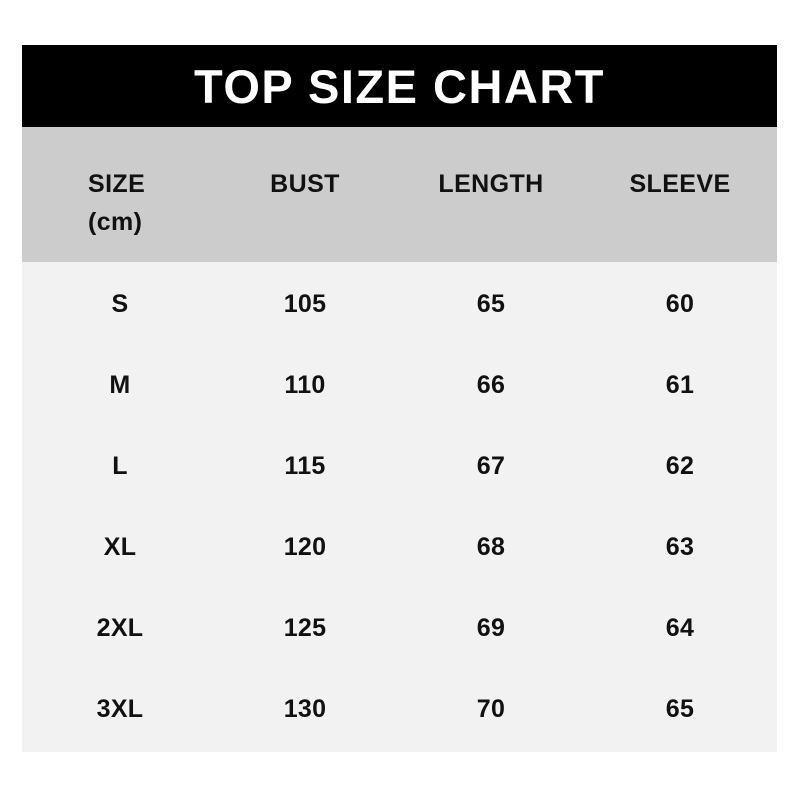  What do you see at coordinates (680, 547) in the screenshot?
I see `cell-sleeve: 63` at bounding box center [680, 547].